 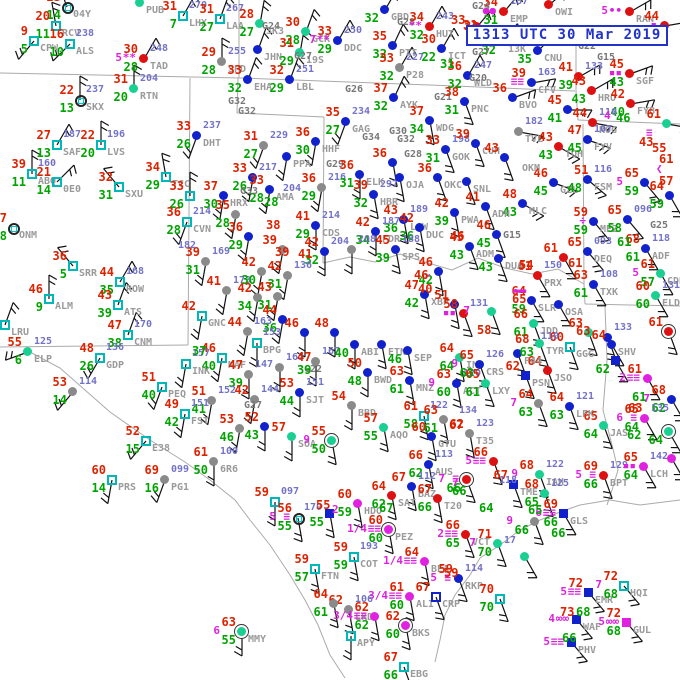 I want to click on station-id: SKX, so click(x=95, y=107).